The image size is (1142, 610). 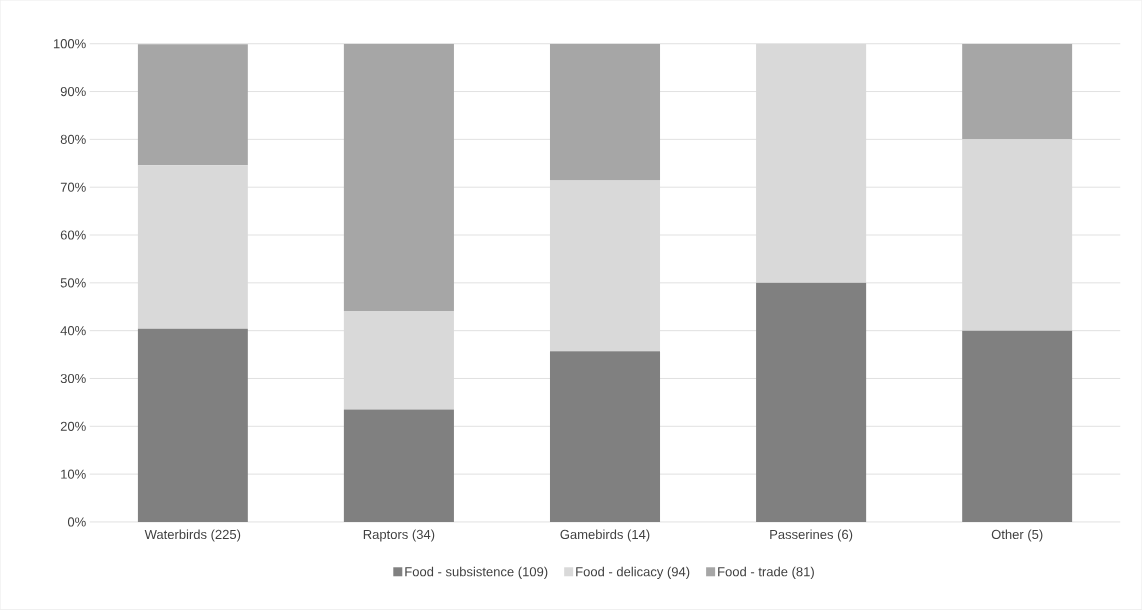 I want to click on y-tick-label: 80%, so click(x=73, y=139).